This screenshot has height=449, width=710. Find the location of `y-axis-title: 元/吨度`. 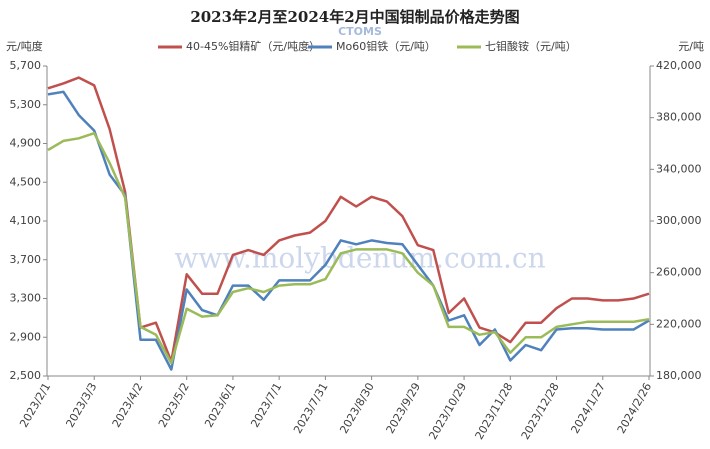

y-axis-title: 元/吨度 is located at coordinates (24, 46).